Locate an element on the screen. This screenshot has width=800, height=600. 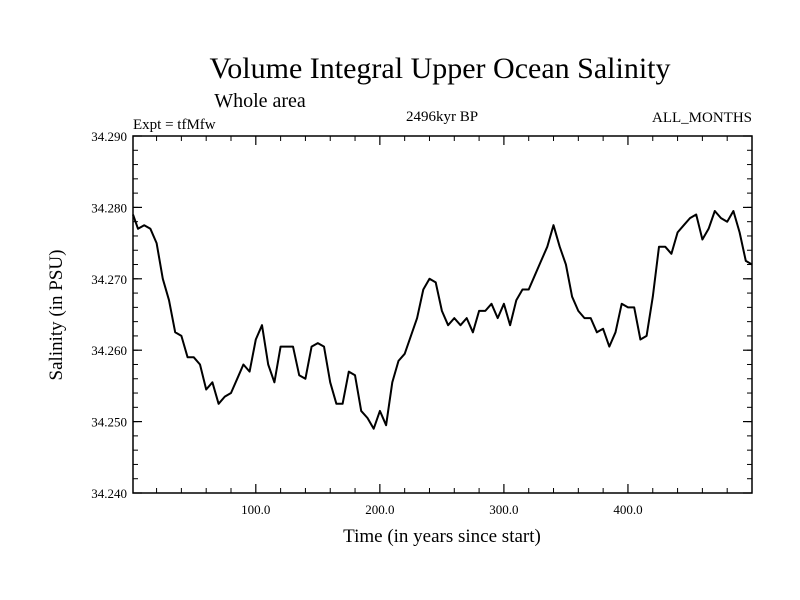
x-axis-label: Time (in years since start) is located at coordinates (442, 536).